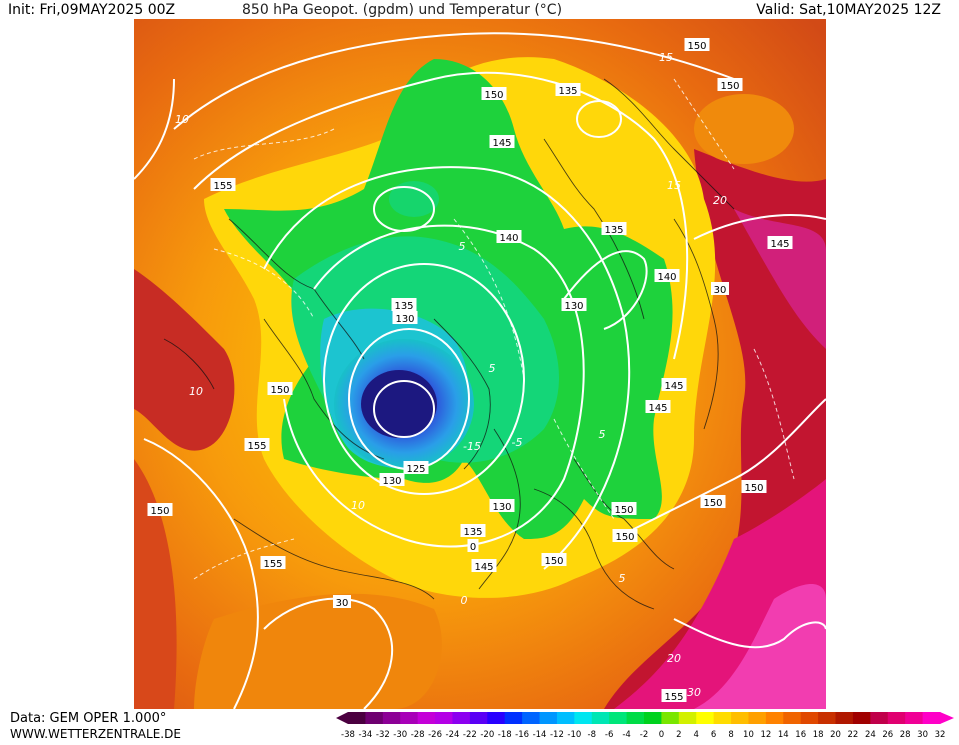 The height and width of the screenshot is (745, 959). What do you see at coordinates (713, 735) in the screenshot?
I see `colorbar-tick-label: 6` at bounding box center [713, 735].